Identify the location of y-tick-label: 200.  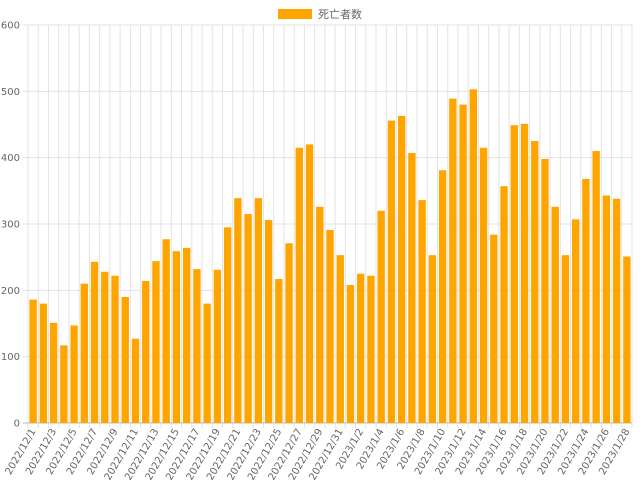
(10, 291).